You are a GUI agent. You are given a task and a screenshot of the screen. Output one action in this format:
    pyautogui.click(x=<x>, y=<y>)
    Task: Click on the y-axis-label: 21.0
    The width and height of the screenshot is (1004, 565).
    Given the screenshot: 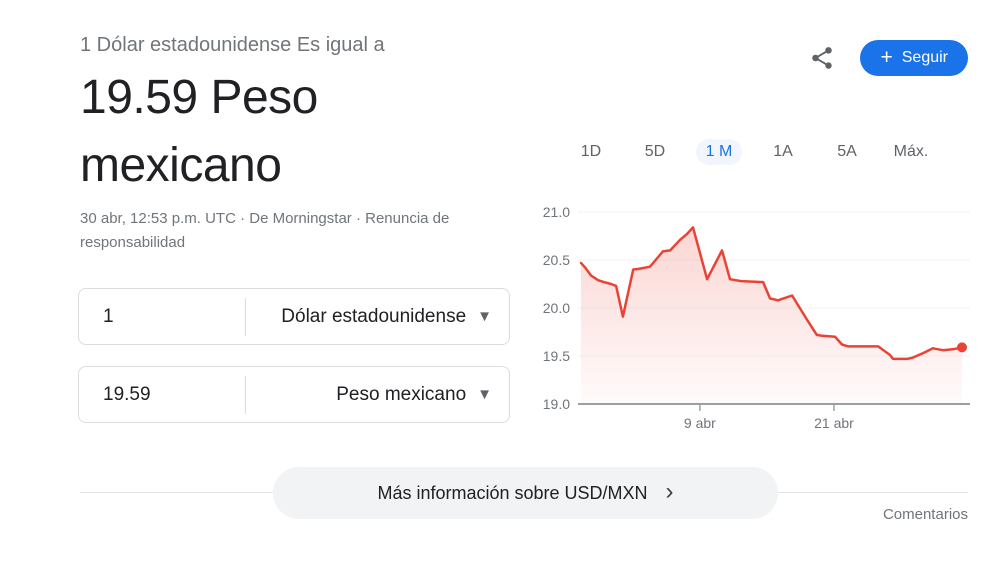 What is the action you would take?
    pyautogui.click(x=556, y=212)
    